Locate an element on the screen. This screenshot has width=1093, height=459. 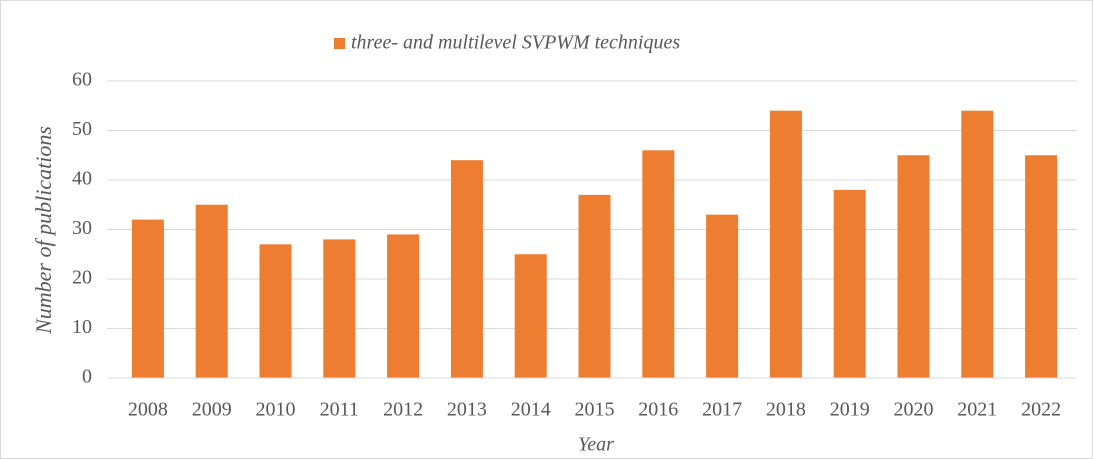
x-tick-label: 2009 is located at coordinates (212, 410).